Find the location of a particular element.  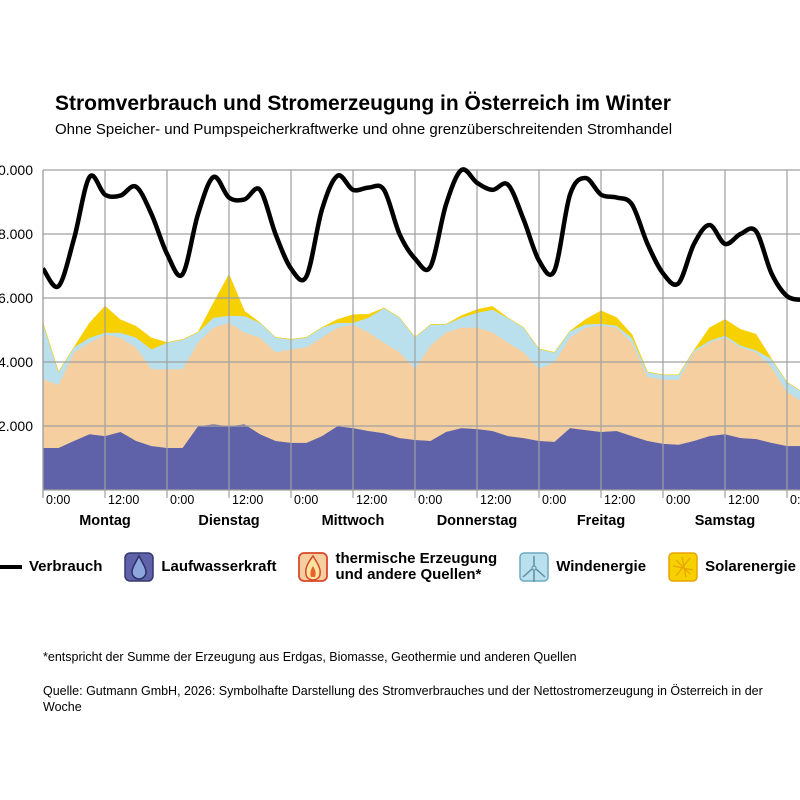

y-tick-label: 4.000 is located at coordinates (16, 362).